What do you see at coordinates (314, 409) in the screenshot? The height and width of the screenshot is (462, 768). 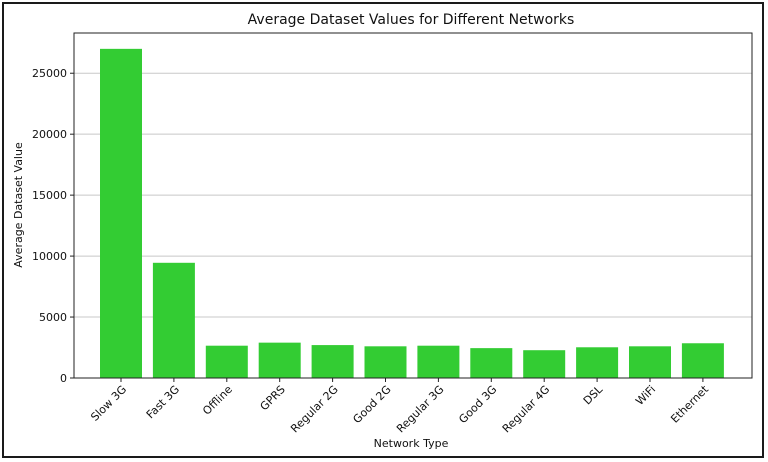 I see `x-tick-label: Regular 2G` at bounding box center [314, 409].